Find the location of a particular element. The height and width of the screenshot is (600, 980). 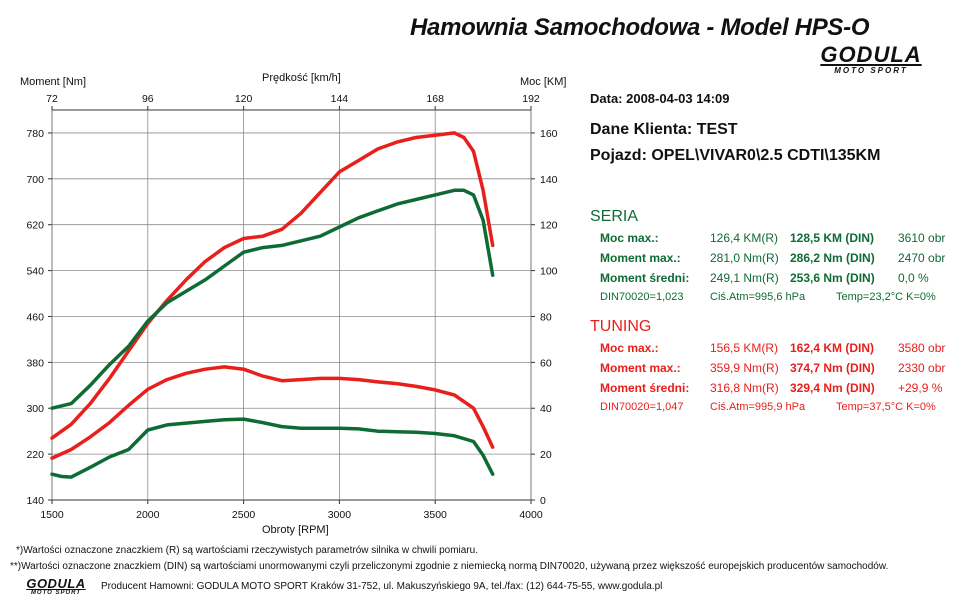

y-tick-label: 460 is located at coordinates (35, 317).